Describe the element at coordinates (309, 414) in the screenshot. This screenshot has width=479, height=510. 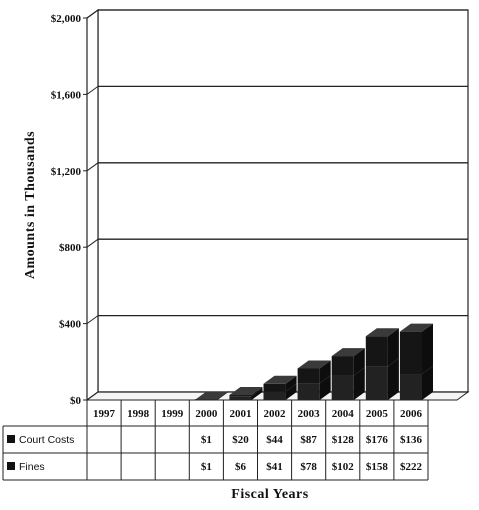
I see `x-tick-label: 2003` at that location.